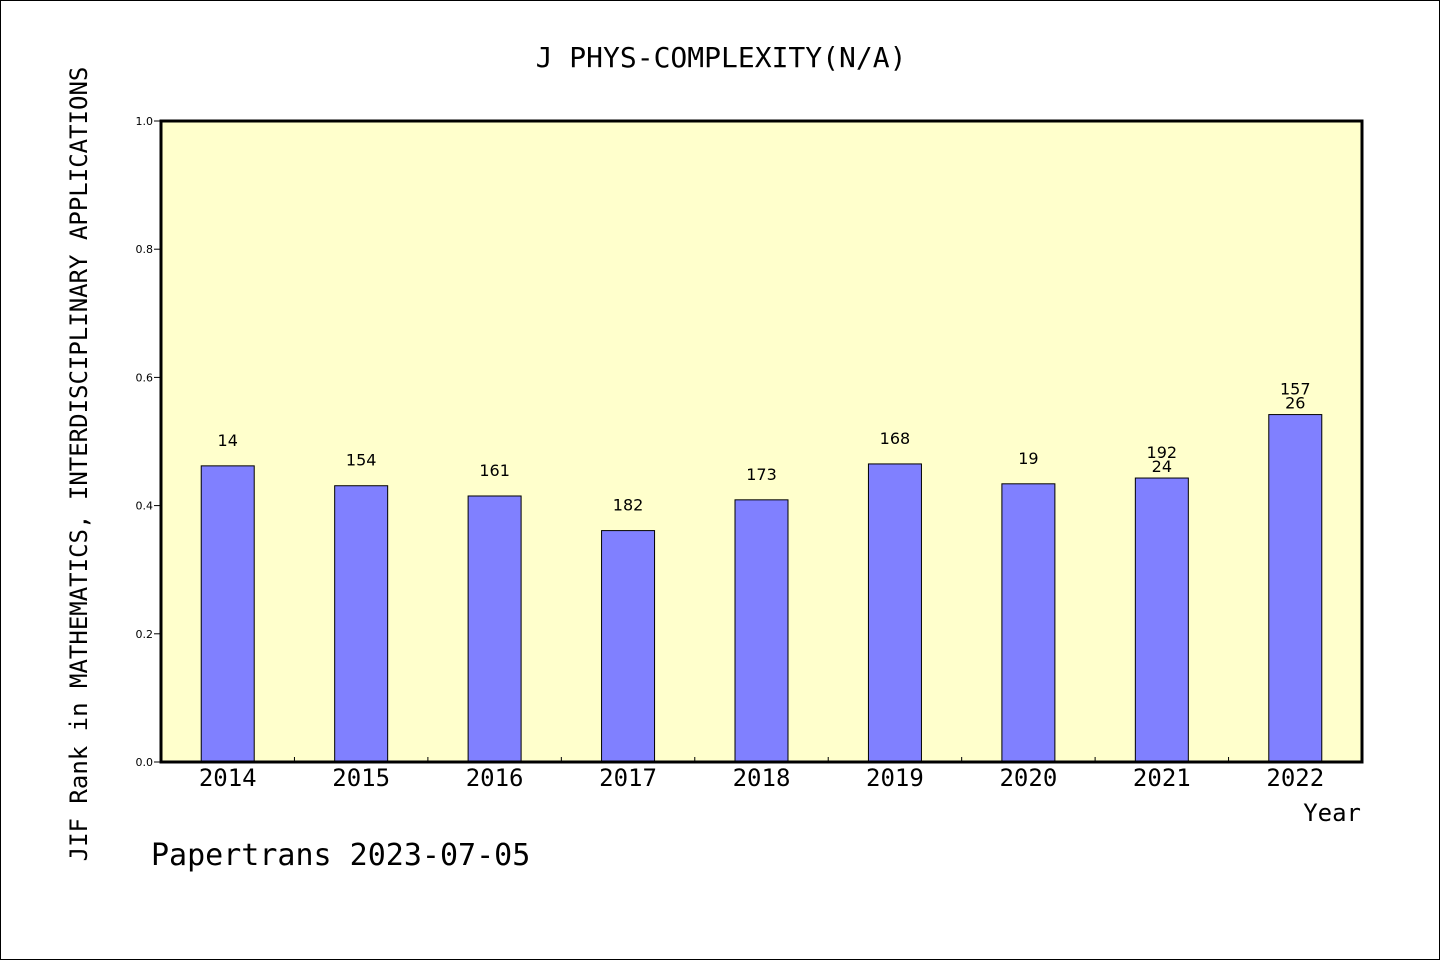 Image resolution: width=1440 pixels, height=961 pixels. What do you see at coordinates (145, 249) in the screenshot?
I see `y-tick-label: 0.8` at bounding box center [145, 249].